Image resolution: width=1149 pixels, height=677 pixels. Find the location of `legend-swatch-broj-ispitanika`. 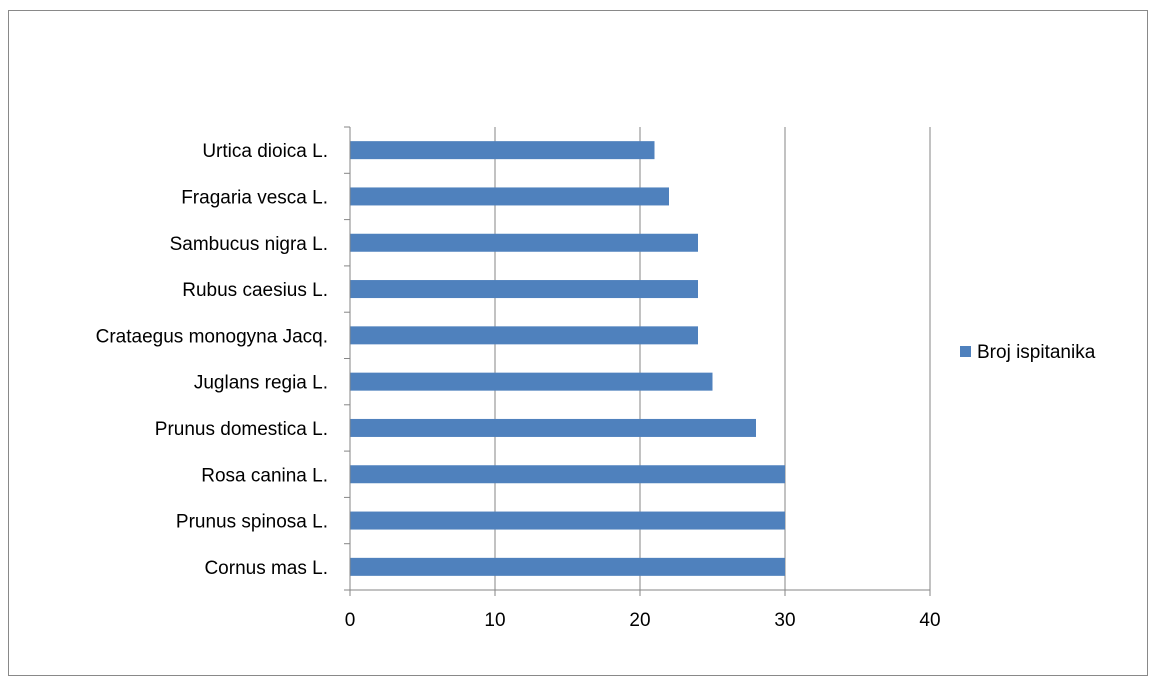

legend-swatch-broj-ispitanika is located at coordinates (965, 351).